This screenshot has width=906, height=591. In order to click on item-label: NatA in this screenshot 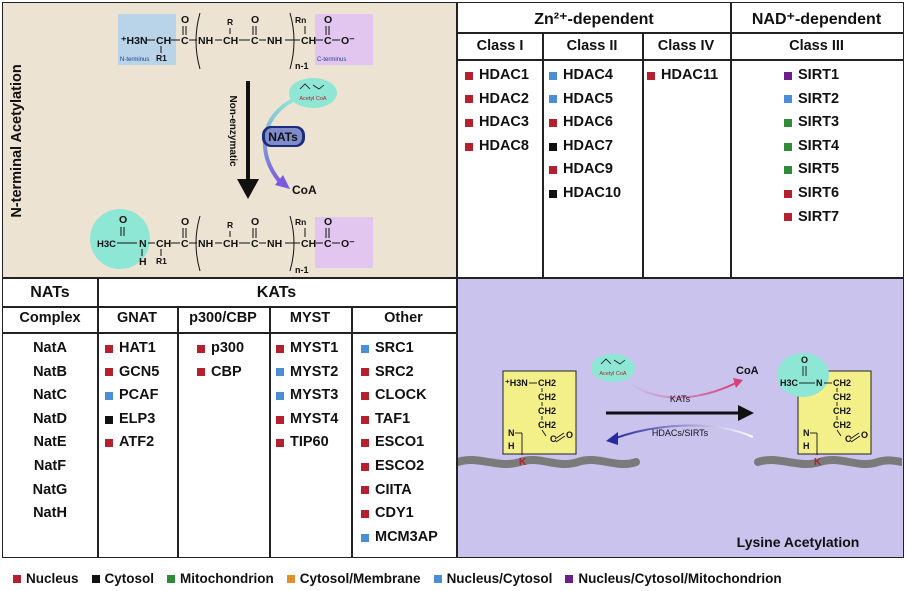, I will do `click(50, 348)`.